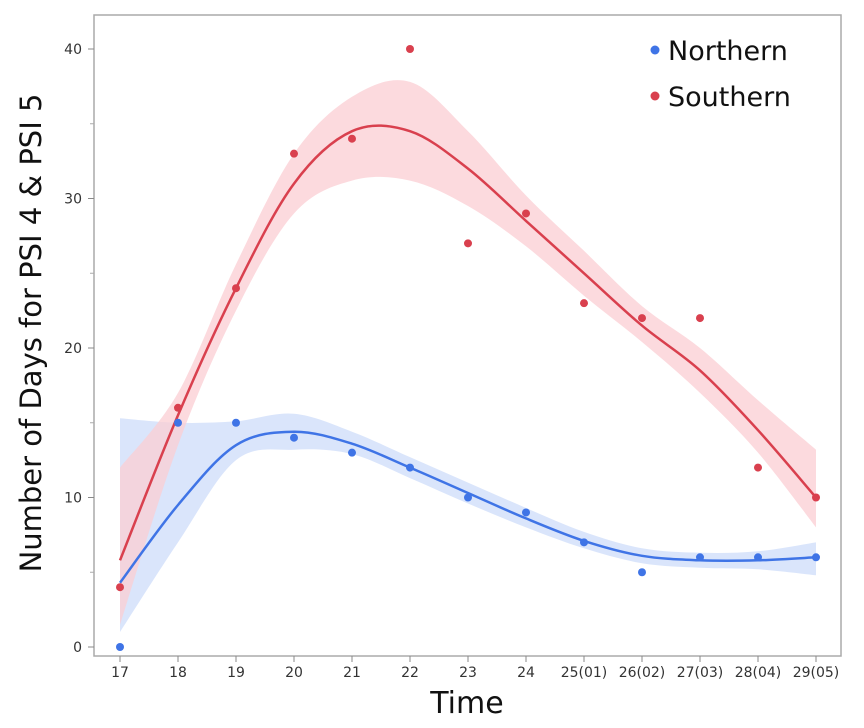  I want to click on y-tick-label: 10, so click(73, 499).